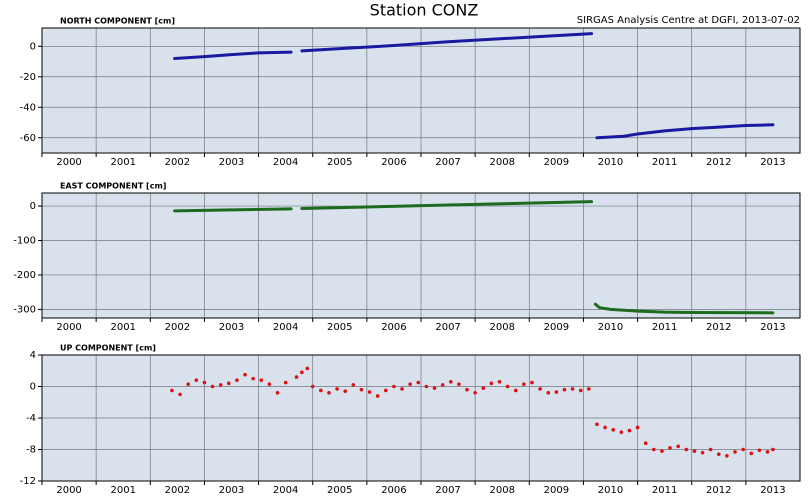 This screenshot has width=812, height=497. What do you see at coordinates (424, 10) in the screenshot?
I see `chart-title: Station CONZ` at bounding box center [424, 10].